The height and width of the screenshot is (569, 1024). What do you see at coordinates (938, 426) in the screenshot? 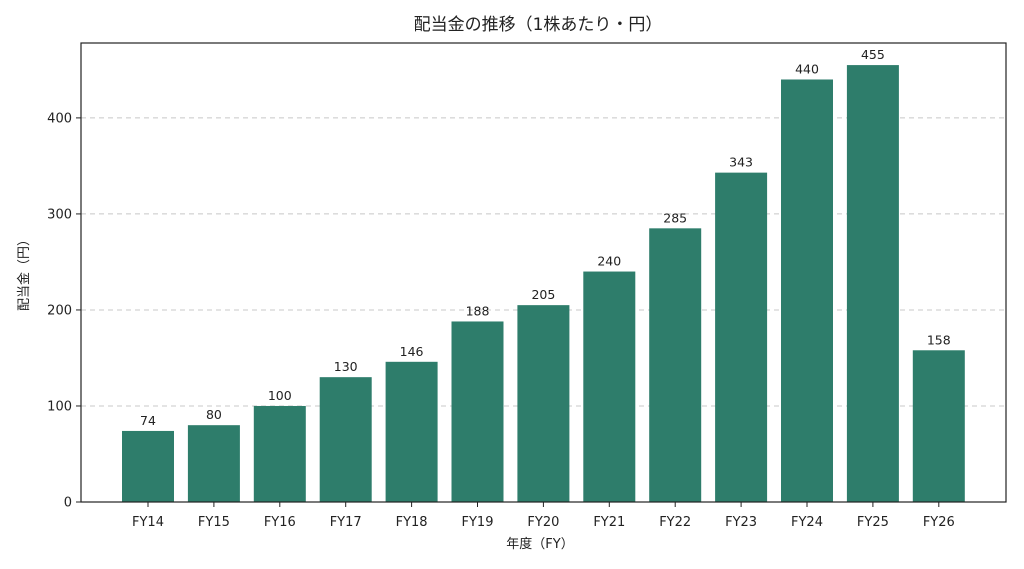
I see `bar-fy26` at bounding box center [938, 426].